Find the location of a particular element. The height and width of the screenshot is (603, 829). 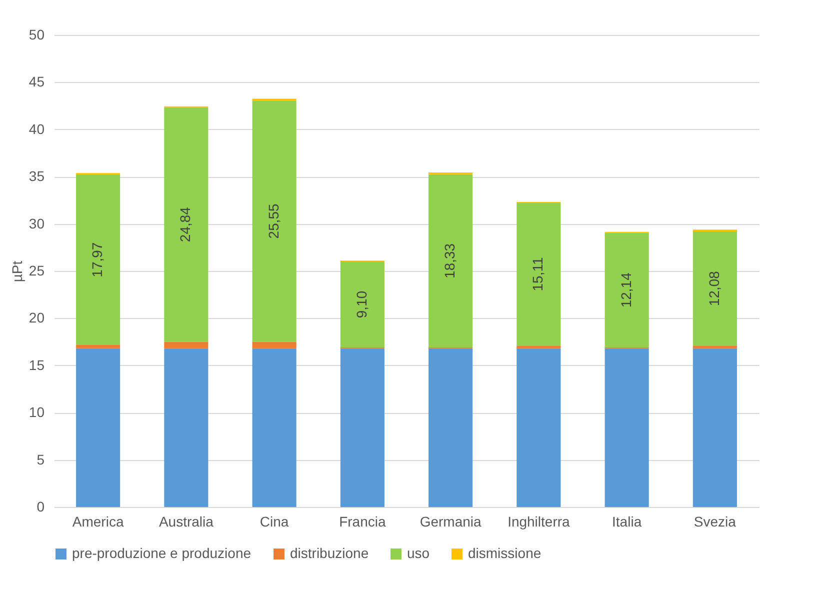

y-tick-label: 45 is located at coordinates (36, 82).